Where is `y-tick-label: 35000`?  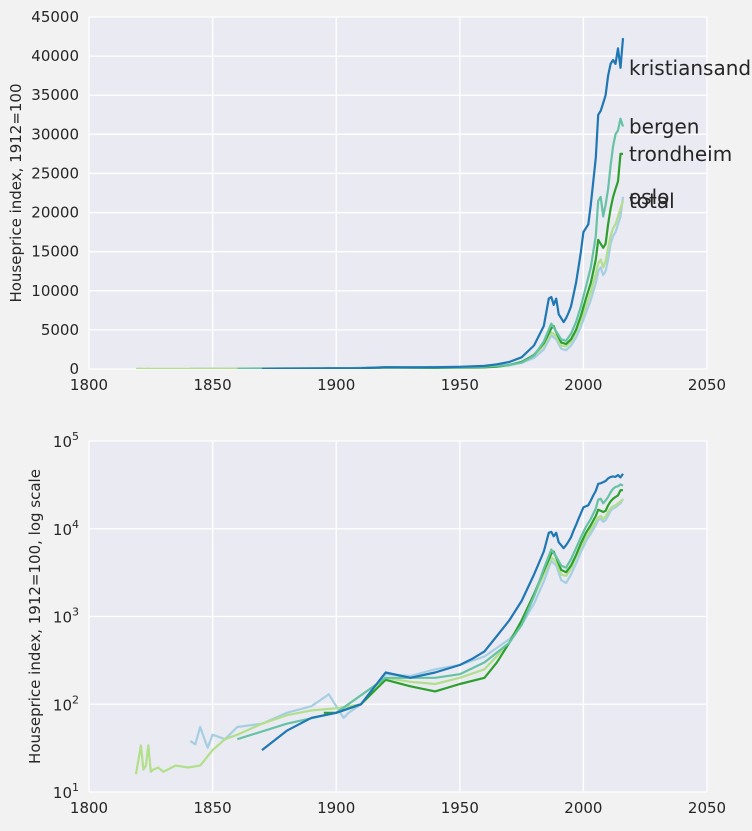 y-tick-label: 35000 is located at coordinates (55, 95).